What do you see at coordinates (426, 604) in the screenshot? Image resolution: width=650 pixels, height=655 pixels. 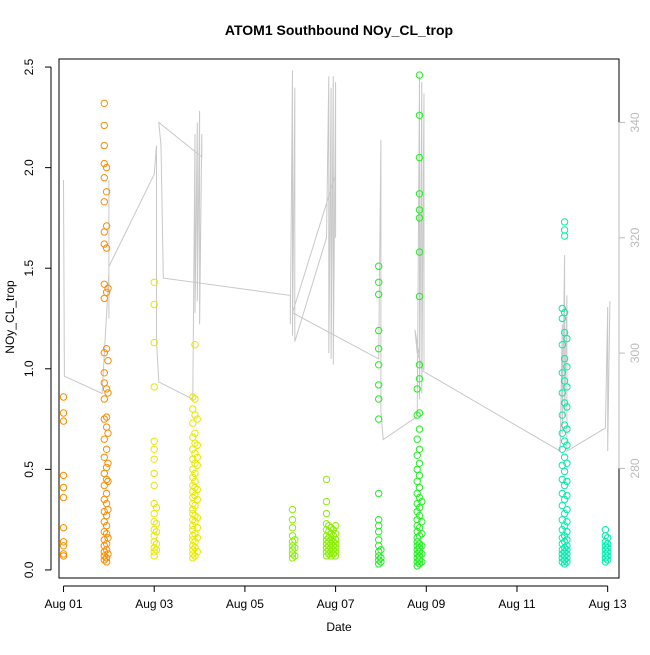 I see `x-tick-label: Aug 09` at bounding box center [426, 604].